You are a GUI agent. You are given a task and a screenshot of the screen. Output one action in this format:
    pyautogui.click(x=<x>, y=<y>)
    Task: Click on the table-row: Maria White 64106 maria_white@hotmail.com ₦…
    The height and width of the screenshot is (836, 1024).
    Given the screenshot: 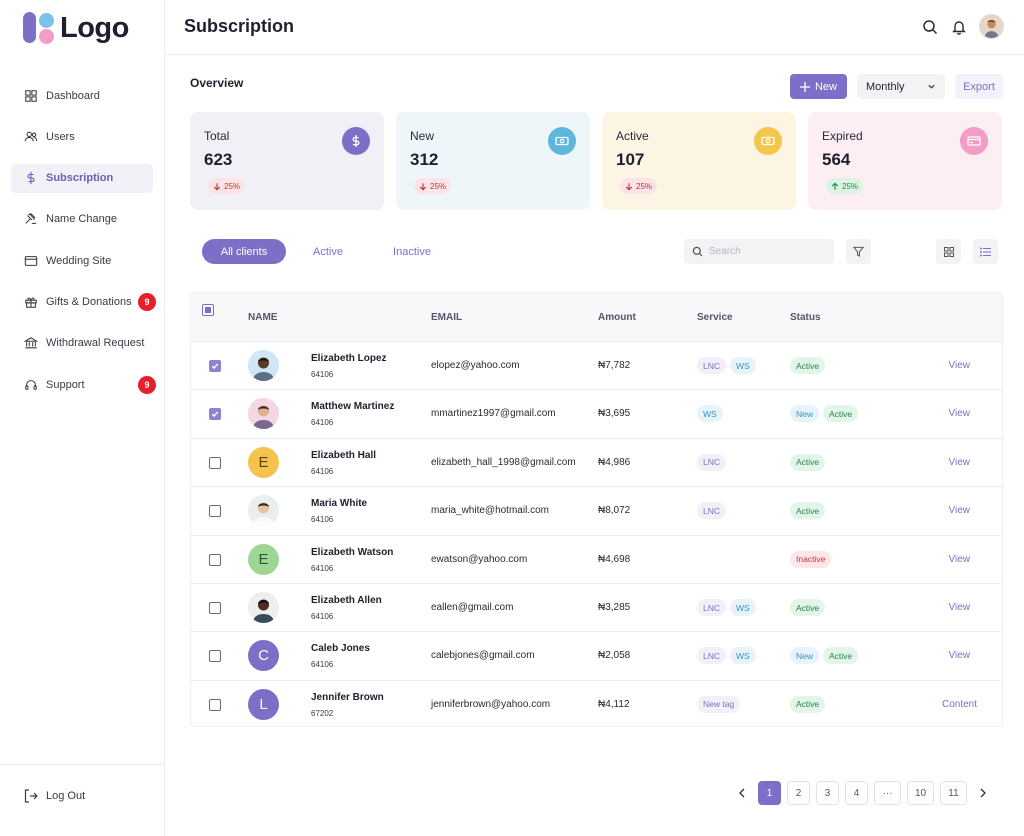 What is the action you would take?
    pyautogui.click(x=596, y=510)
    